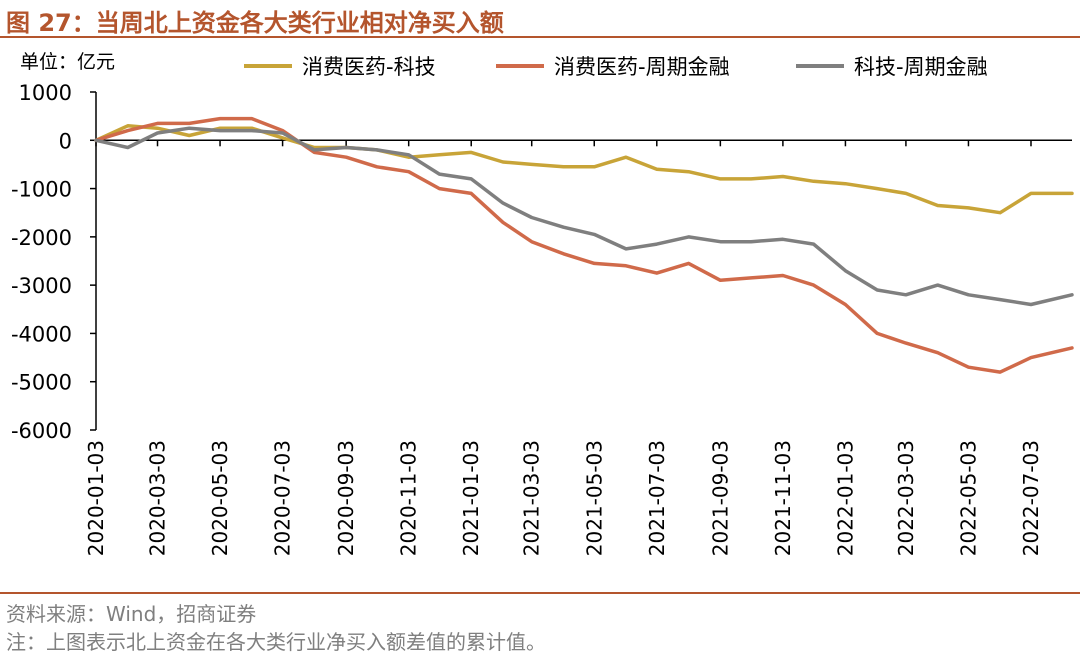 This screenshot has height=655, width=1080. Describe the element at coordinates (41, 431) in the screenshot. I see `y-tick-label: -6000` at that location.